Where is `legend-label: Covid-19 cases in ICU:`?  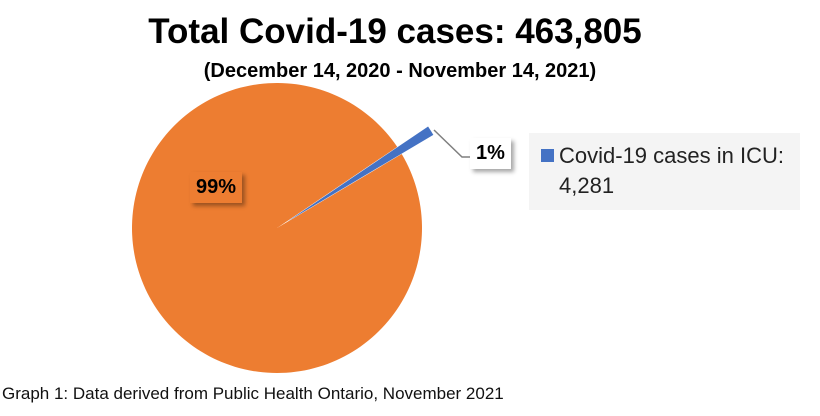
legend-label: Covid-19 cases in ICU: is located at coordinates (671, 155).